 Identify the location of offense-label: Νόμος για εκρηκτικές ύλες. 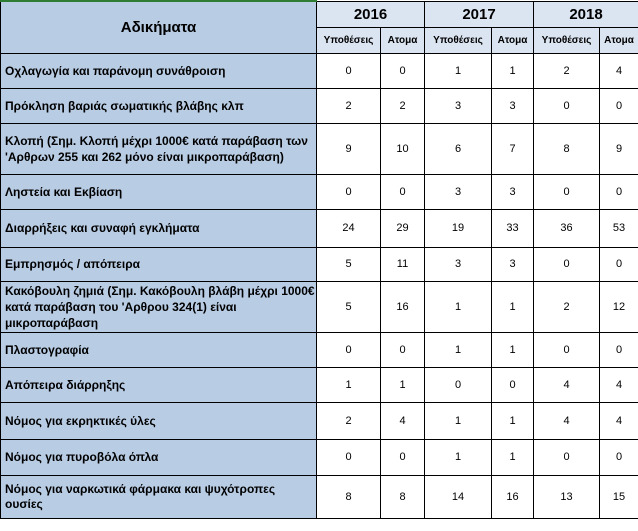
(158, 420).